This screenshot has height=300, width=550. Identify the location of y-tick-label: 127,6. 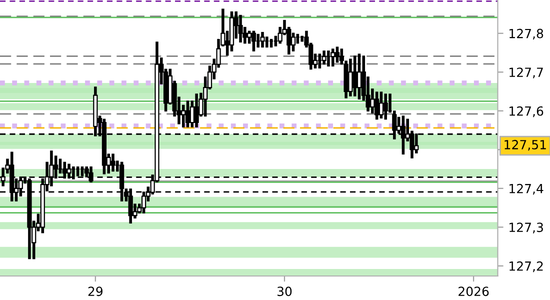
(527, 112).